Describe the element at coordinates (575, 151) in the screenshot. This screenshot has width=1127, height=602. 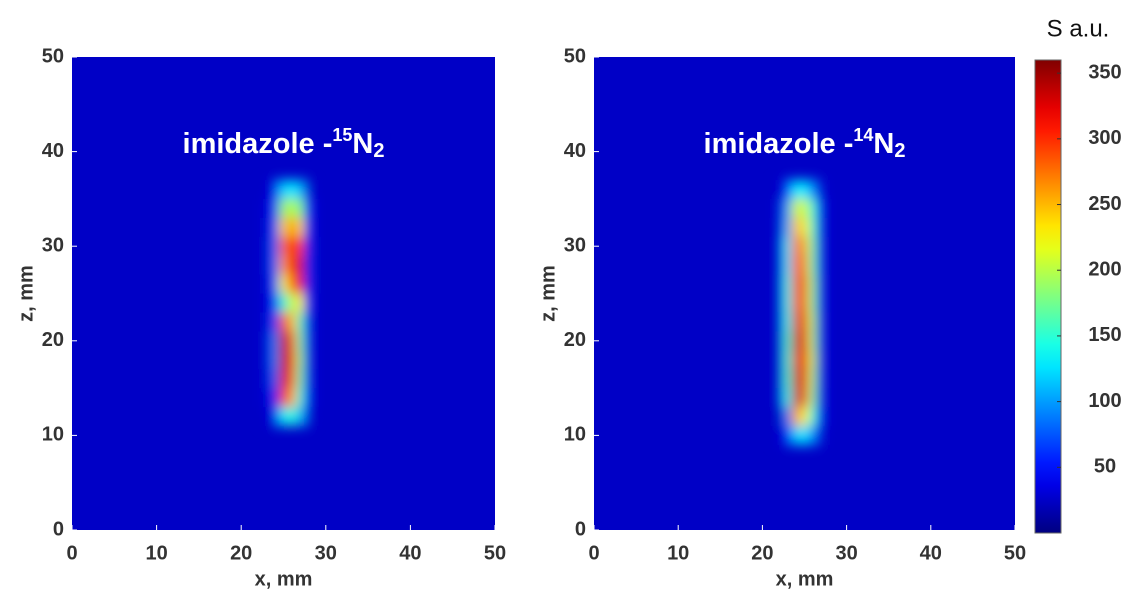
I see `y-tick-label: 40` at that location.